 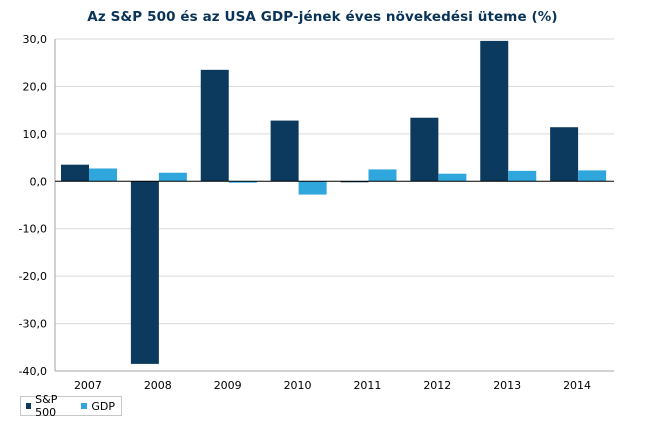 I want to click on x-tick-label: 2012, so click(x=437, y=385).